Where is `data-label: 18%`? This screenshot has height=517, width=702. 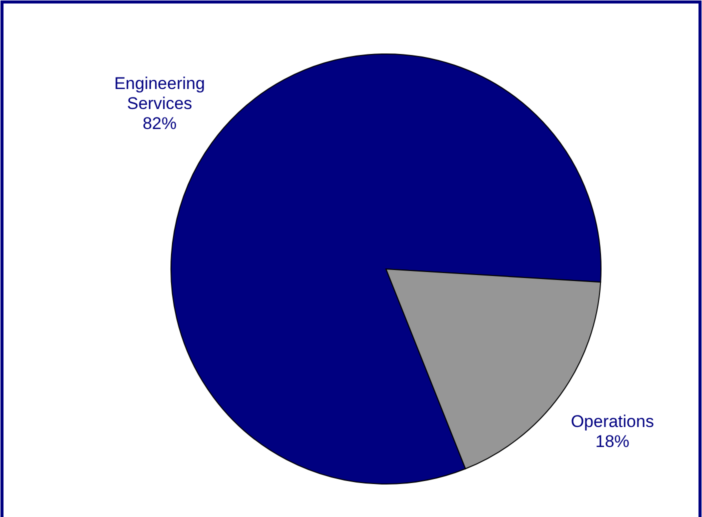
data-label: 18% is located at coordinates (612, 442).